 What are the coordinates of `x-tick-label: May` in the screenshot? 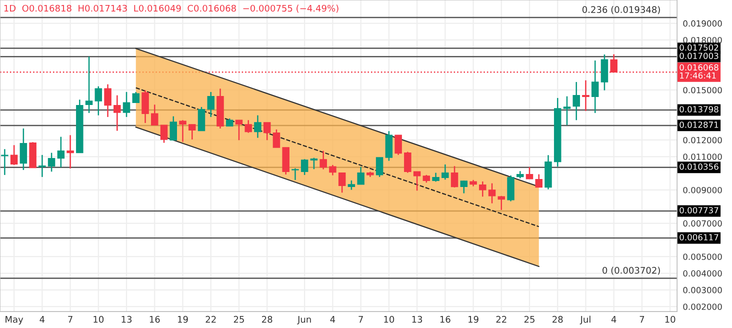 It's located at (15, 320).